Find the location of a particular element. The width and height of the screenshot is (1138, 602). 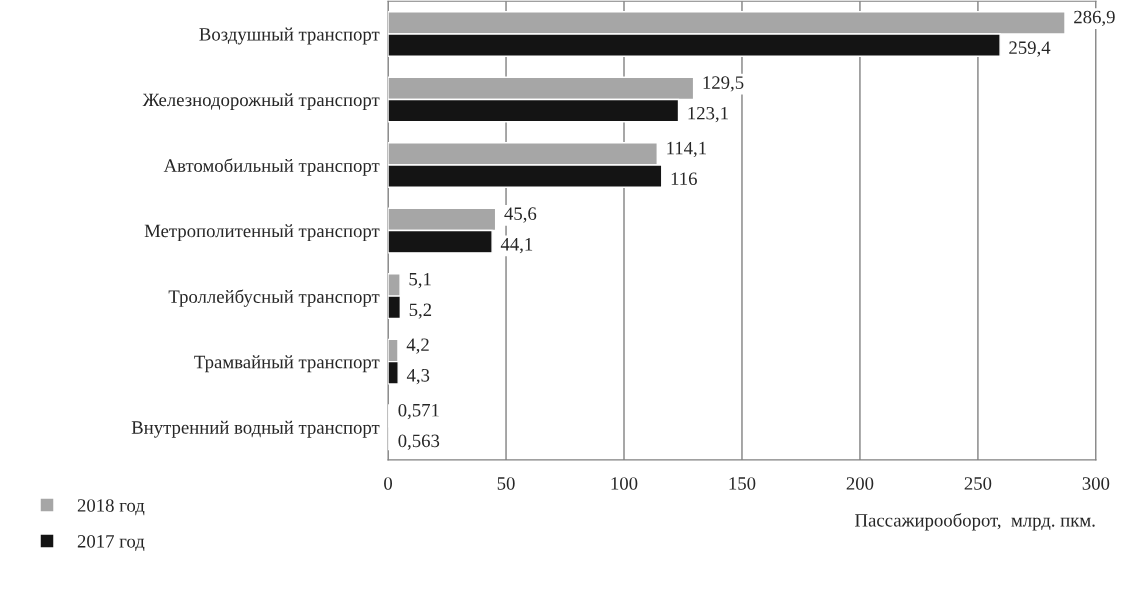

x-tick-label: 300 is located at coordinates (1096, 483).